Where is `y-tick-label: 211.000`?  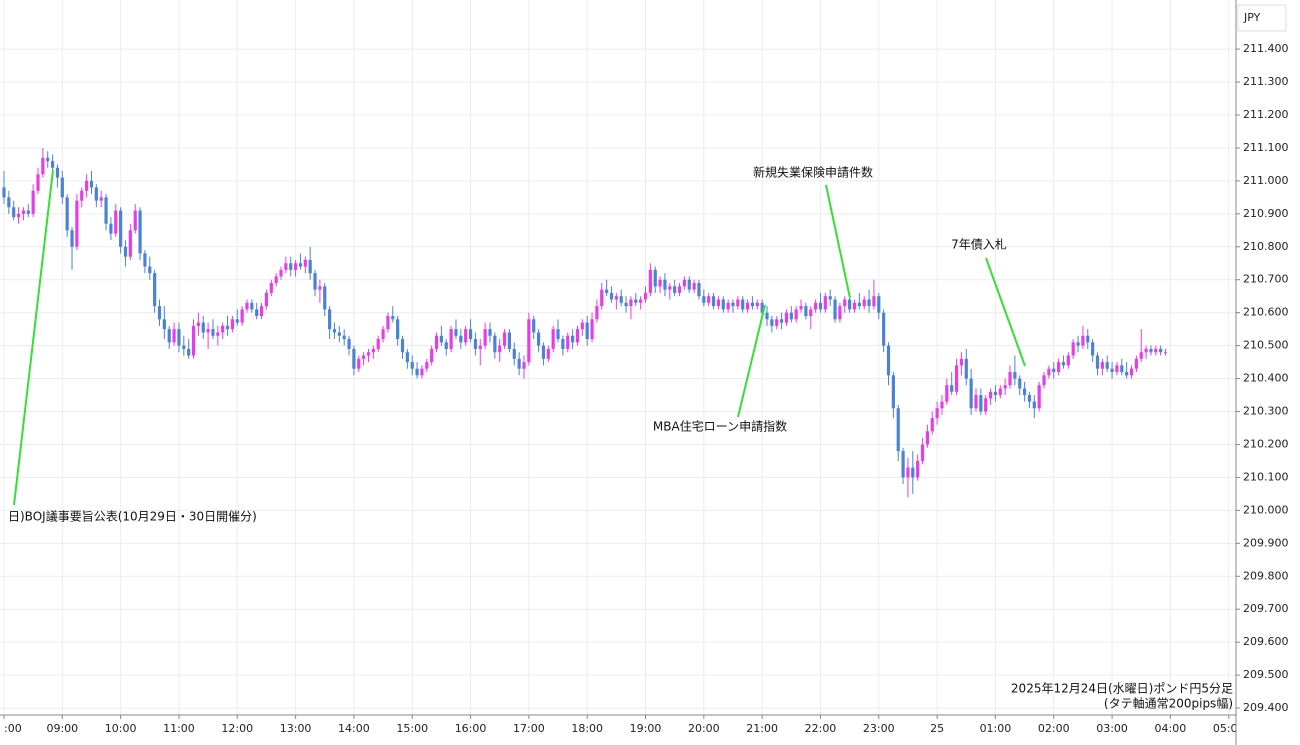
y-tick-label: 211.000 is located at coordinates (1266, 180).